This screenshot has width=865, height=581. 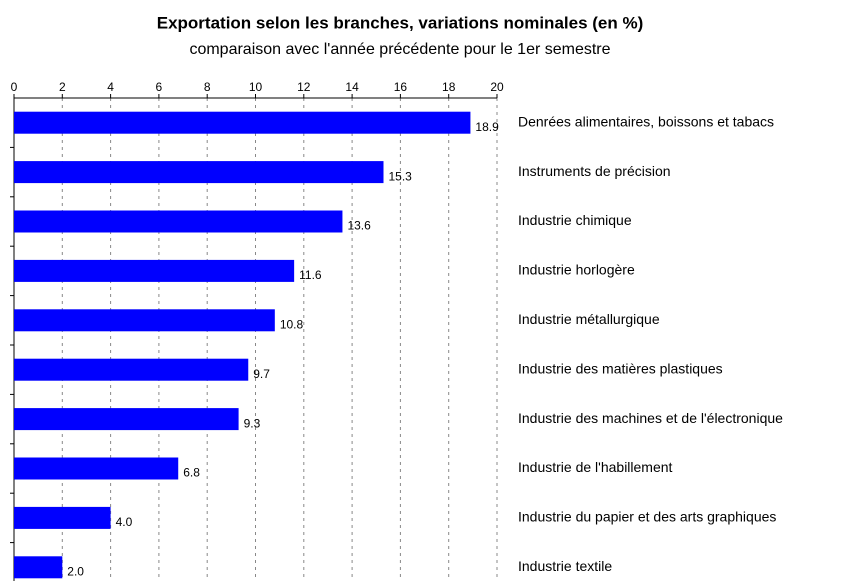 What do you see at coordinates (14, 87) in the screenshot?
I see `x-tick-label: 0` at bounding box center [14, 87].